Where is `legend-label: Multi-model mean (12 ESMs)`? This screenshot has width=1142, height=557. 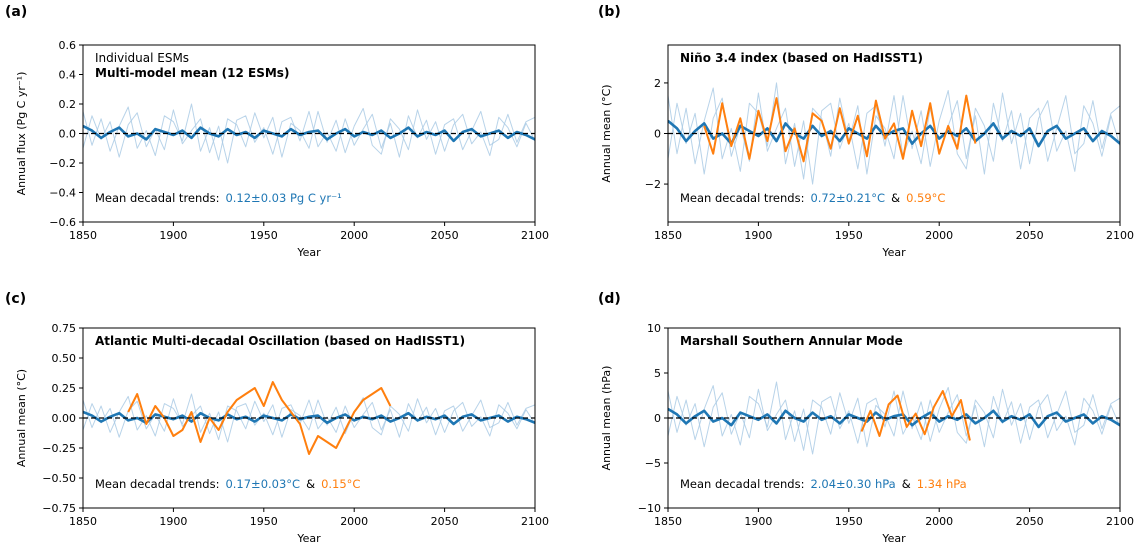 legend-label: Multi-model mean (12 ESMs) is located at coordinates (192, 73).